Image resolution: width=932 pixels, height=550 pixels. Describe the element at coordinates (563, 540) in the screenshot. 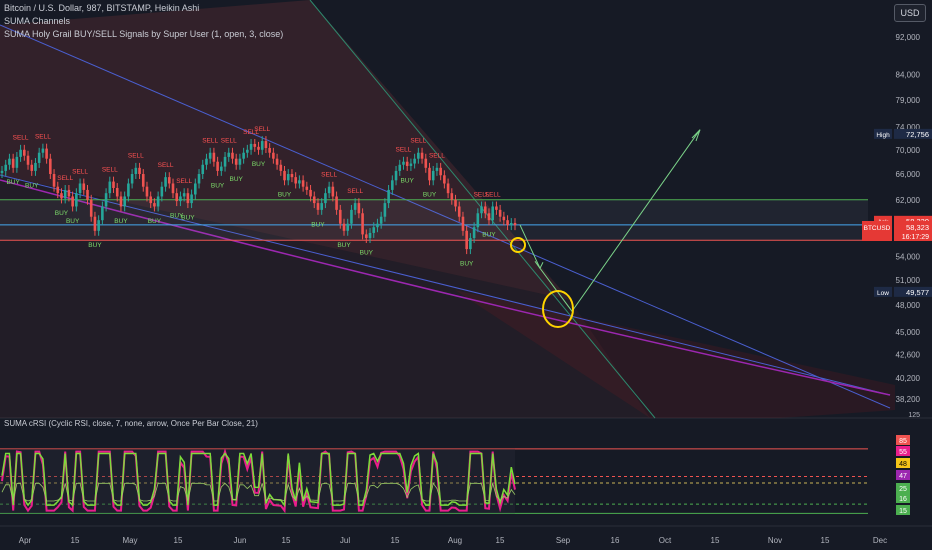

I see `x-tick-label: Sep` at that location.